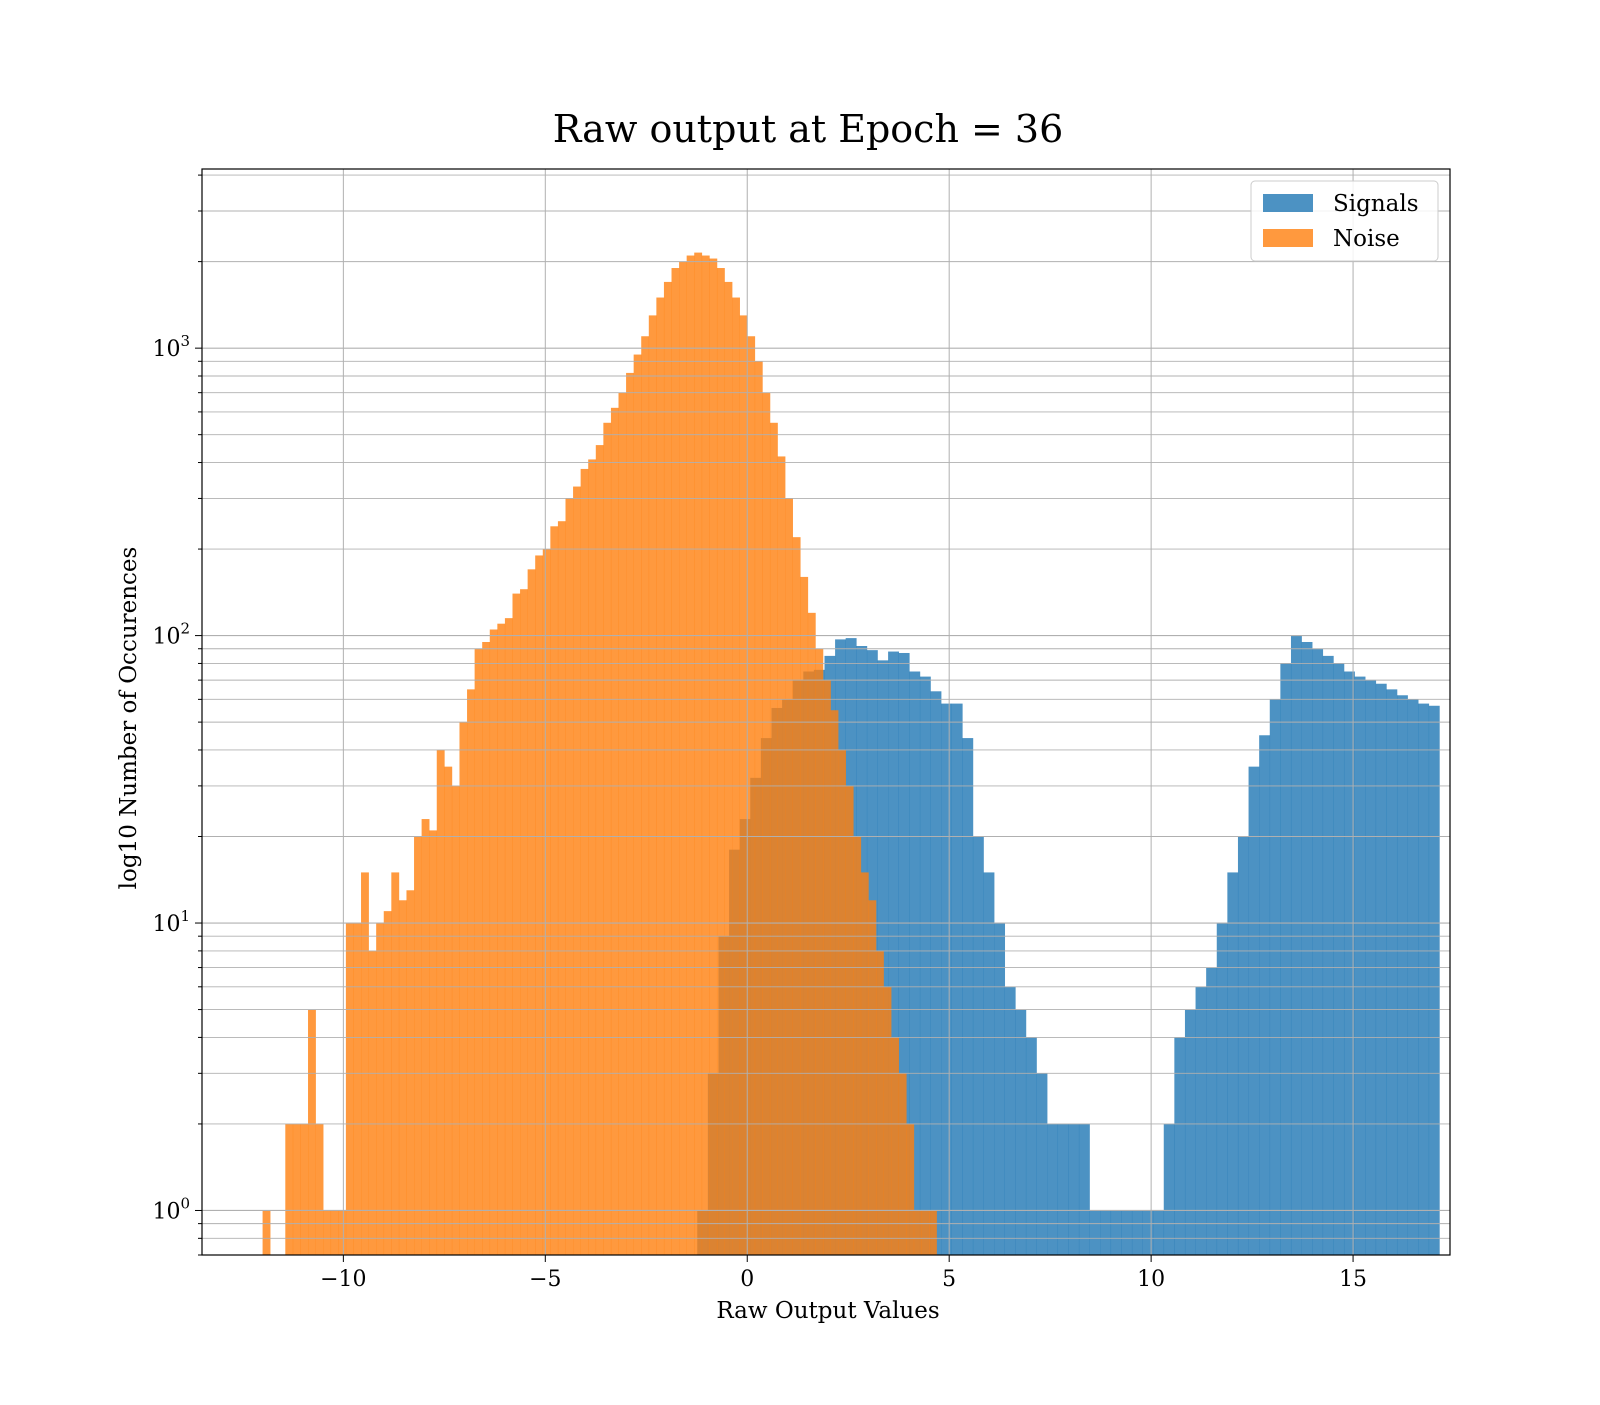 The image size is (1600, 1405). Describe the element at coordinates (1288, 238) in the screenshot. I see `legend-swatch-noise` at that location.